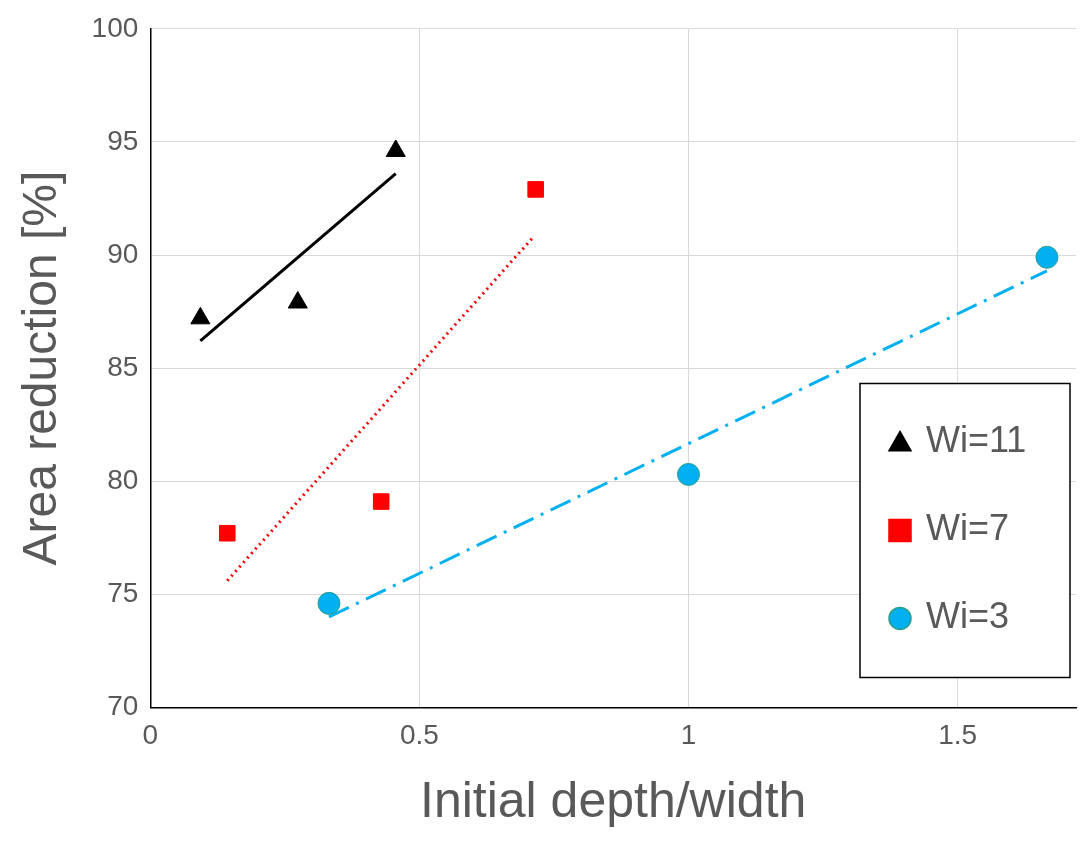  I want to click on y-tick-label: 100, so click(115, 27).